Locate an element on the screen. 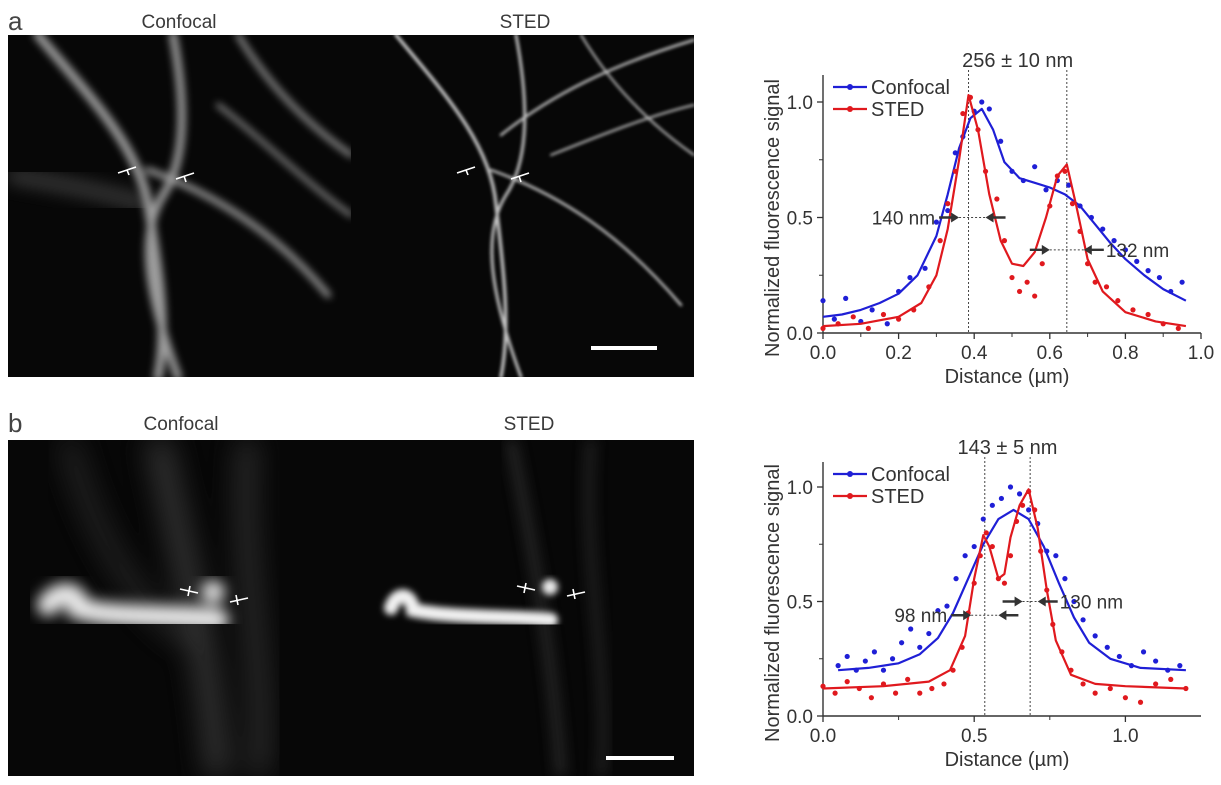  fwhm-arrowhead-left is located at coordinates (1018, 601).